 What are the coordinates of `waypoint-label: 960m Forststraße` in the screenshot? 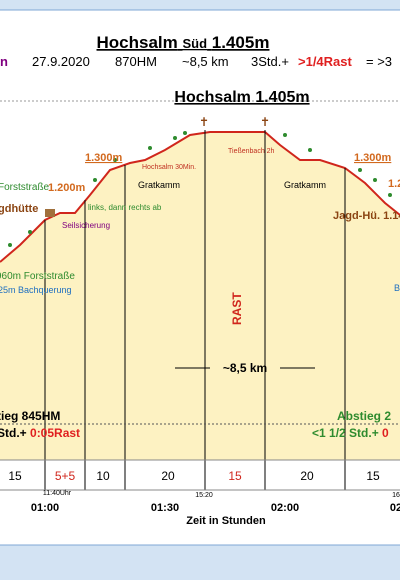 It's located at (37, 276).